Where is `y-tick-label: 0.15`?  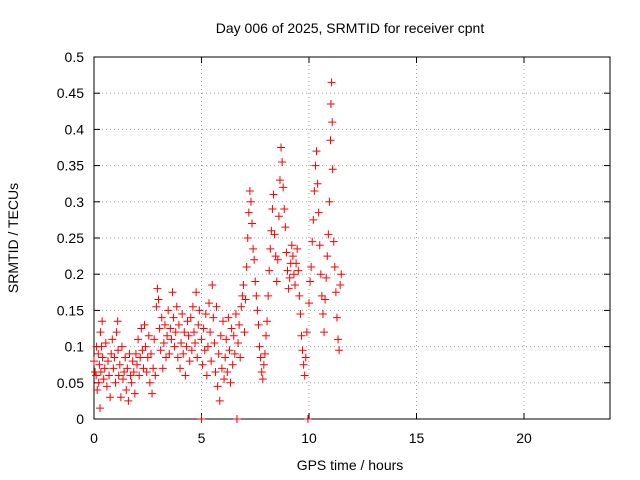
y-tick-label: 0.15 is located at coordinates (70, 310).